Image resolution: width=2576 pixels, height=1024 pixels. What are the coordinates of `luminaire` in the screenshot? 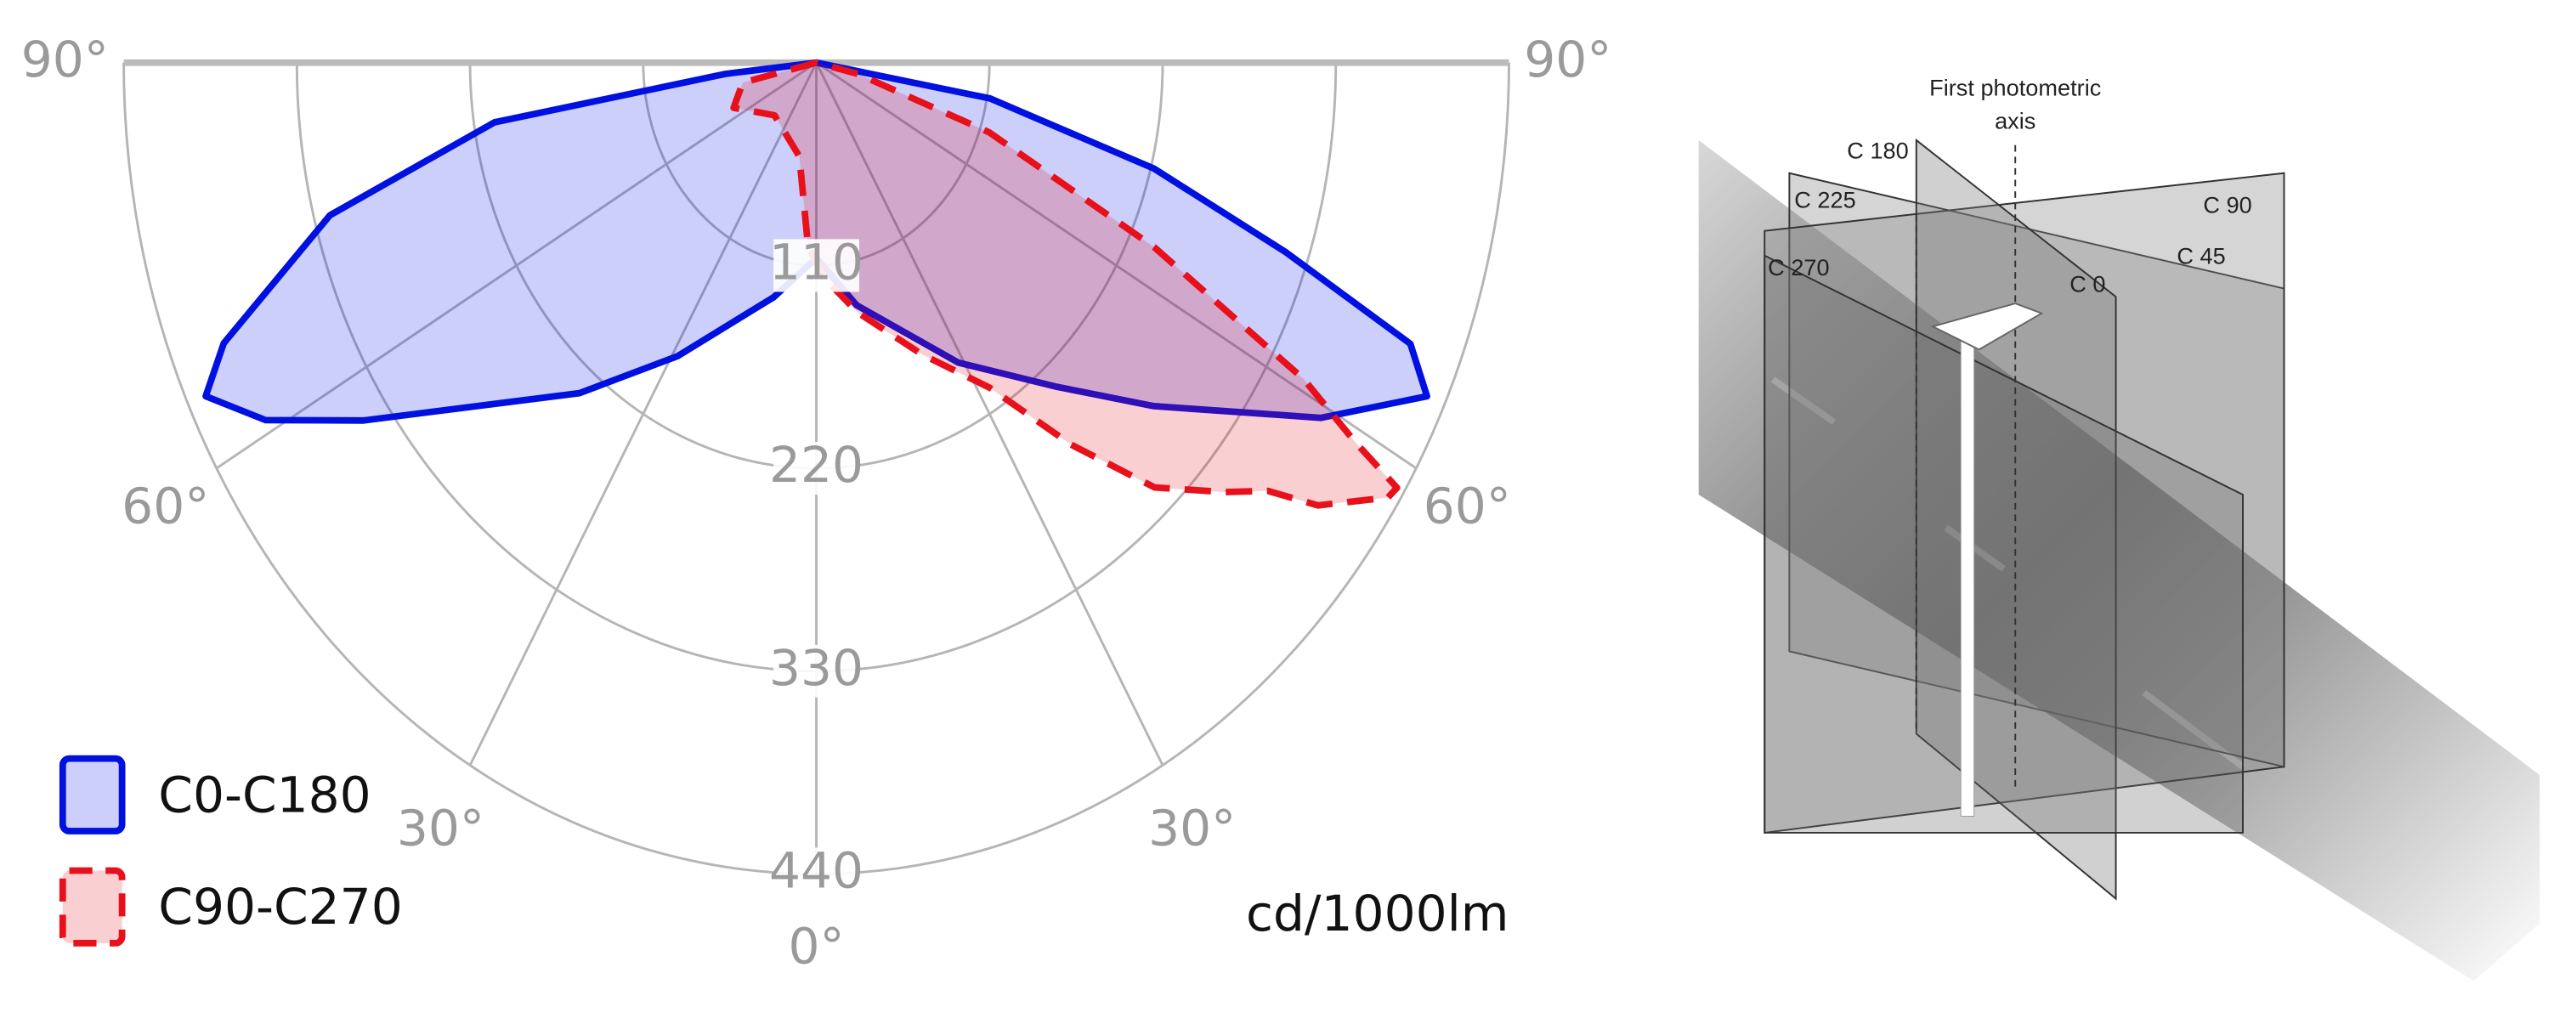 It's located at (1987, 327).